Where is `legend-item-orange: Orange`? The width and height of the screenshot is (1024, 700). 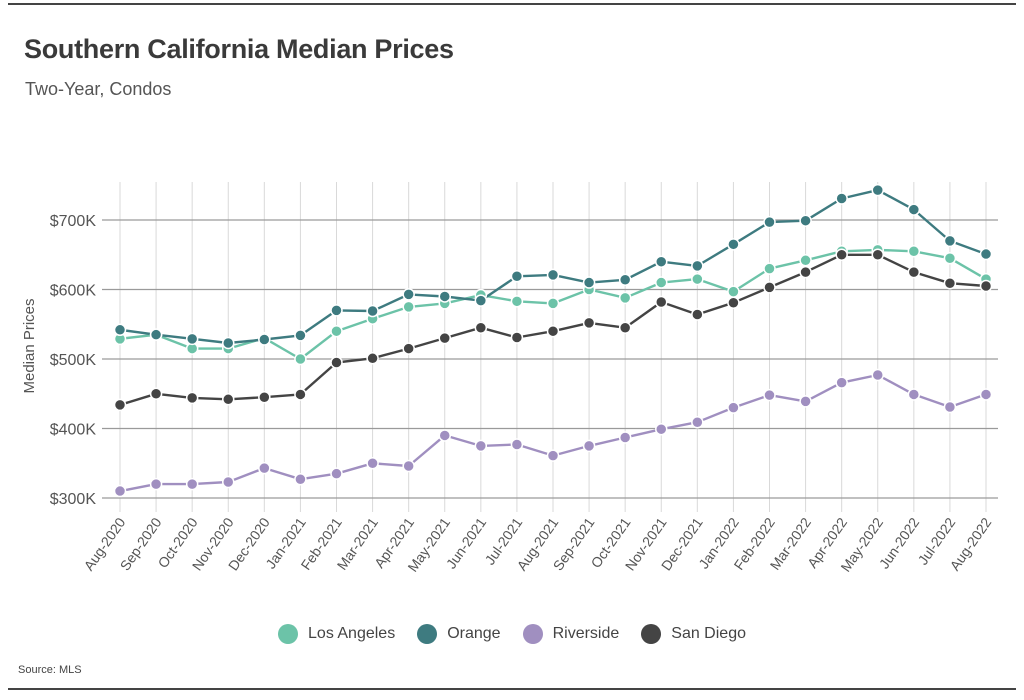 legend-item-orange: Orange is located at coordinates (459, 634).